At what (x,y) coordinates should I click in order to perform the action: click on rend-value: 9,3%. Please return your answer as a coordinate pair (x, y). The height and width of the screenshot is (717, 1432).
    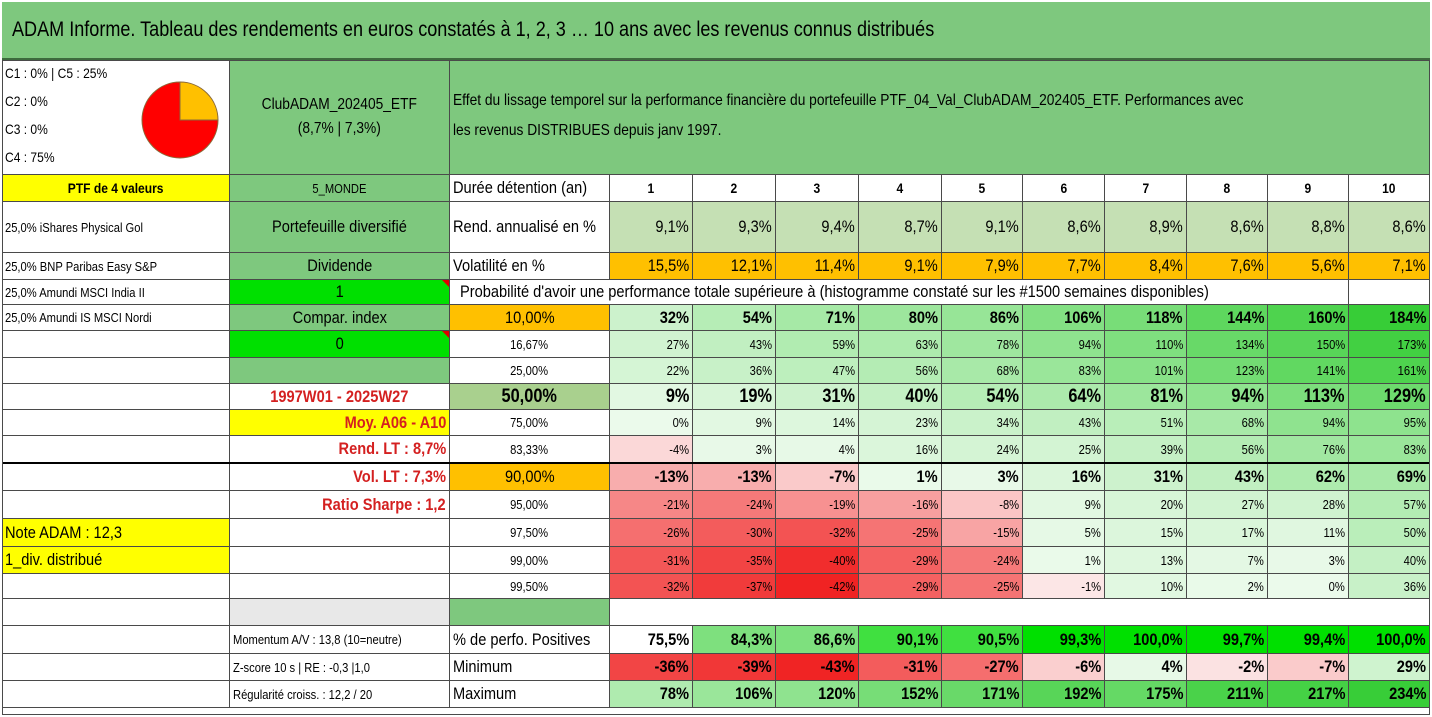
    Looking at the image, I should click on (734, 227).